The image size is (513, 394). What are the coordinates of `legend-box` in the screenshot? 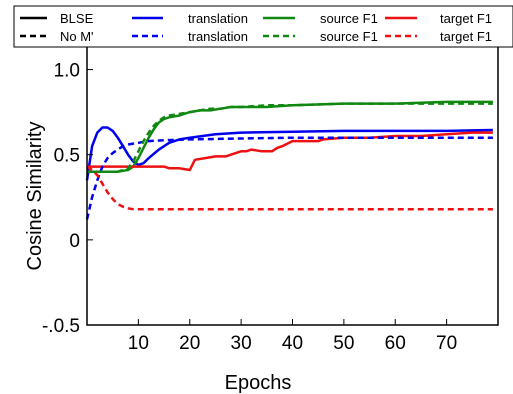 It's located at (263, 26).